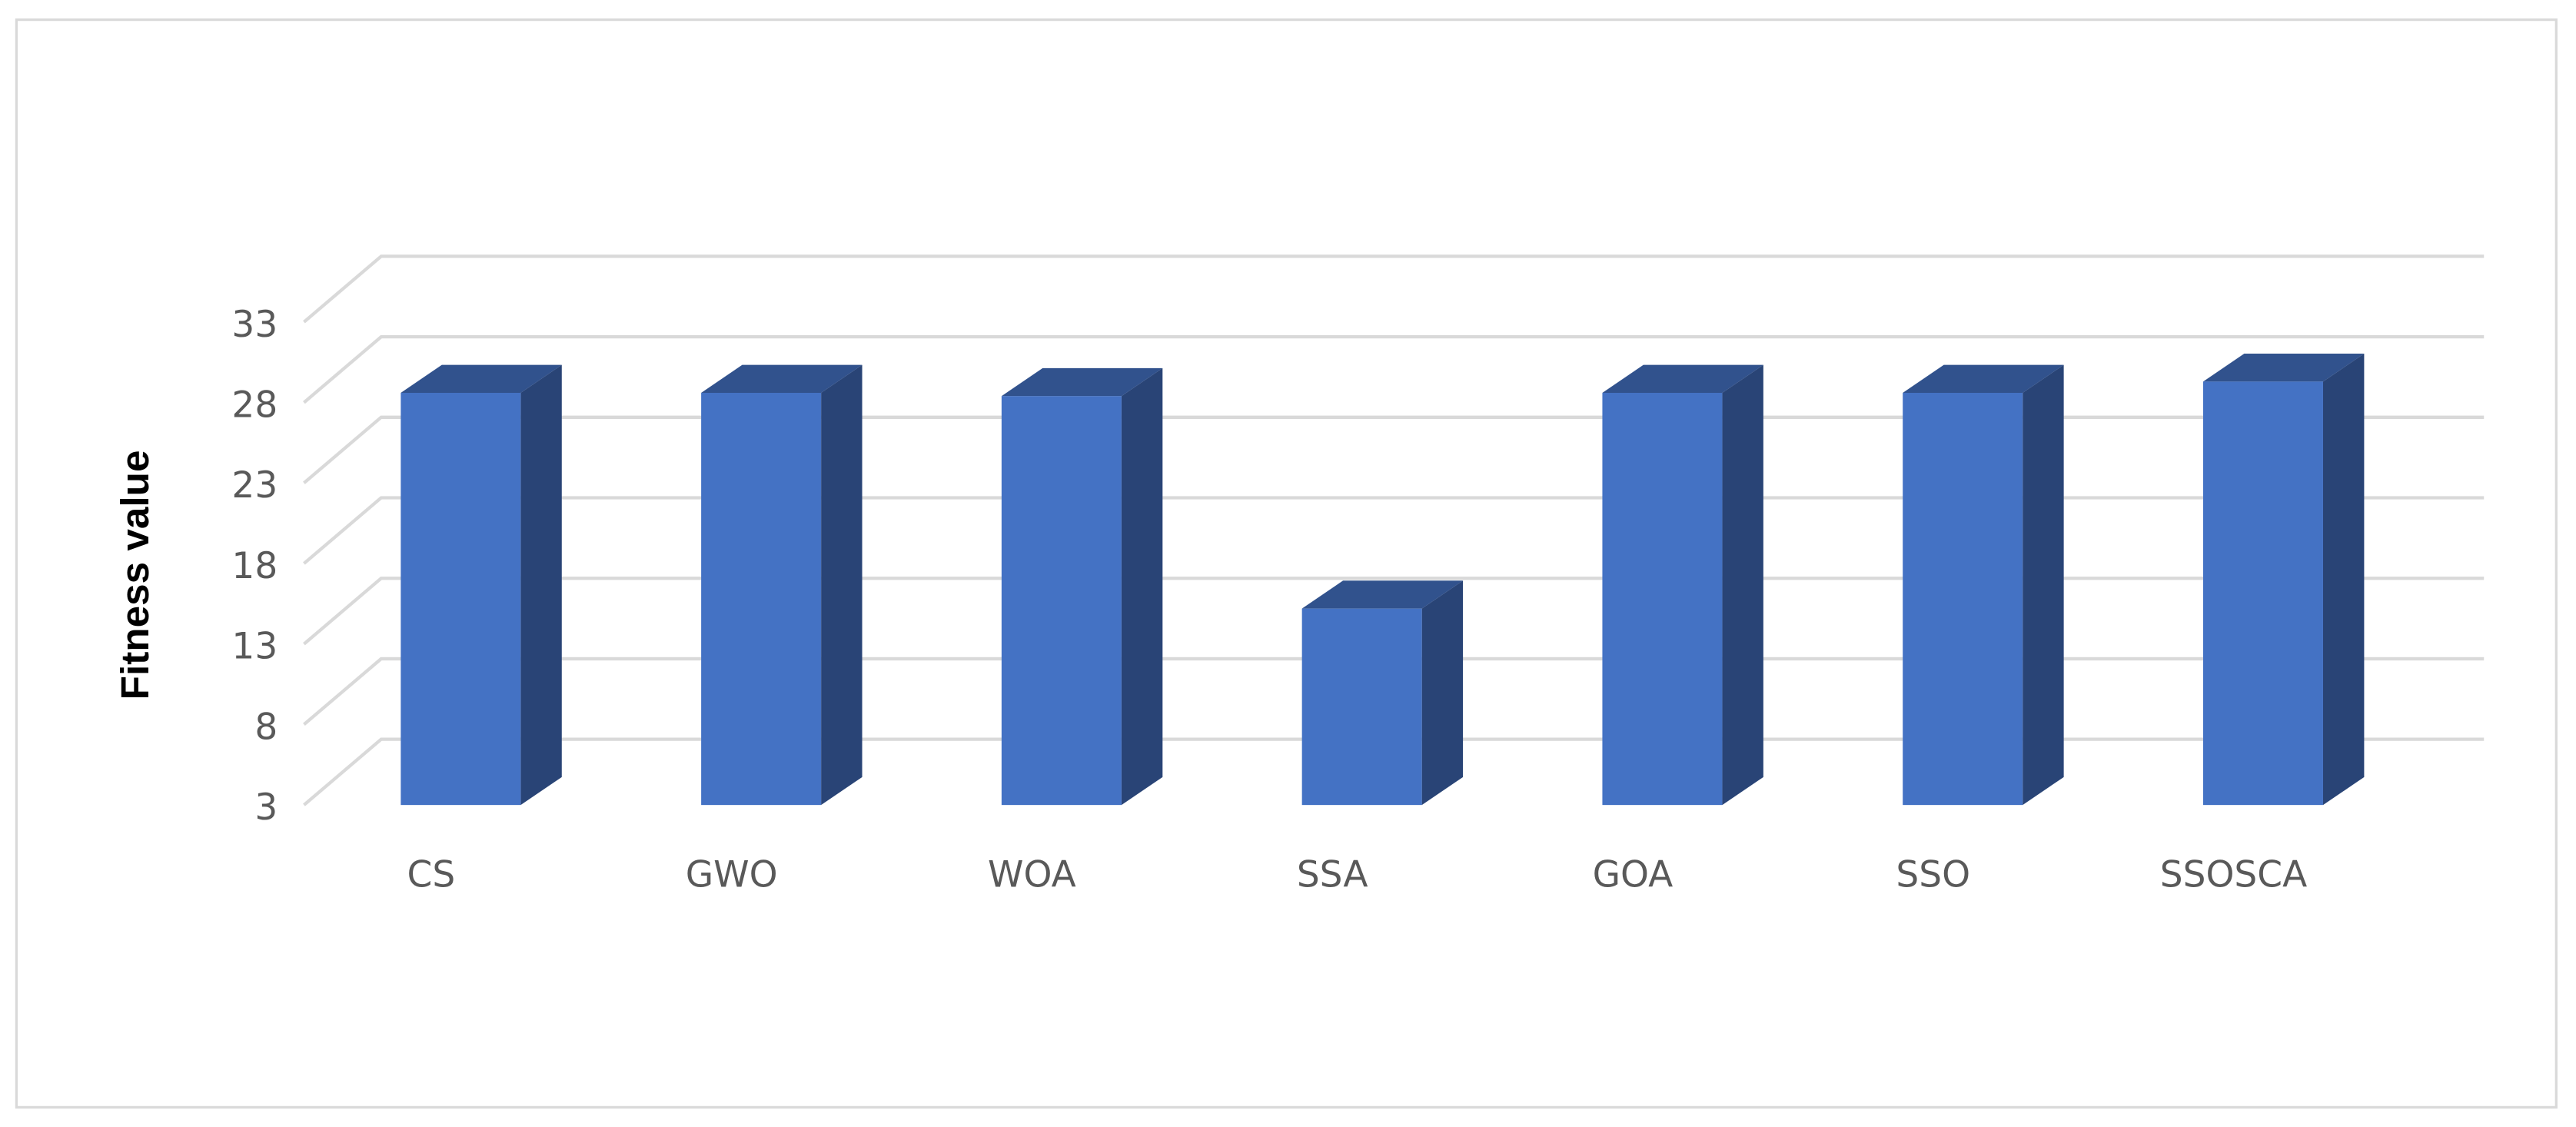 This screenshot has width=2576, height=1127. Describe the element at coordinates (1633, 875) in the screenshot. I see `x-tick-label: GOA` at that location.